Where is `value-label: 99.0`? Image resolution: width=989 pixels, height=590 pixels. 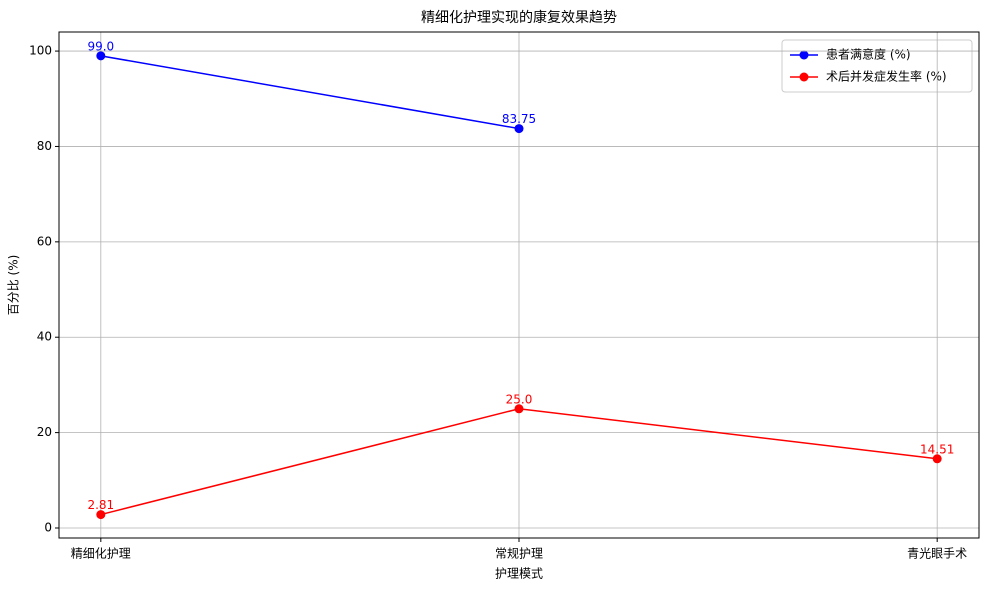
value-label: 99.0 is located at coordinates (100, 46).